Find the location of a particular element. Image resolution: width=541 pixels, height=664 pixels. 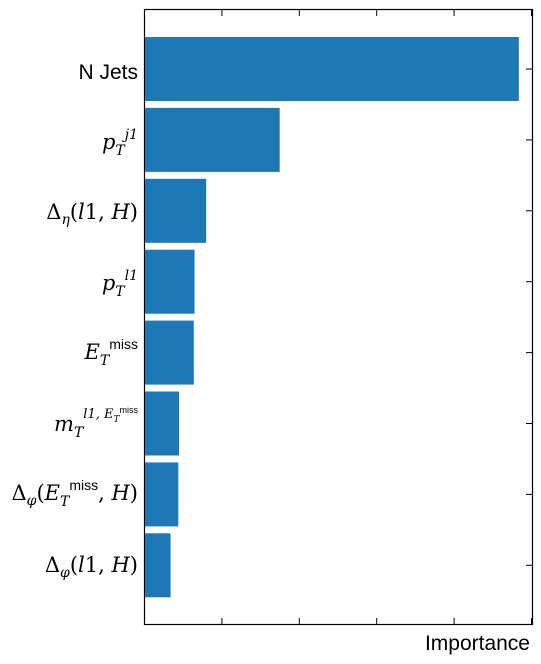

category-label-pt-l1: pTl1 is located at coordinates (120, 284).